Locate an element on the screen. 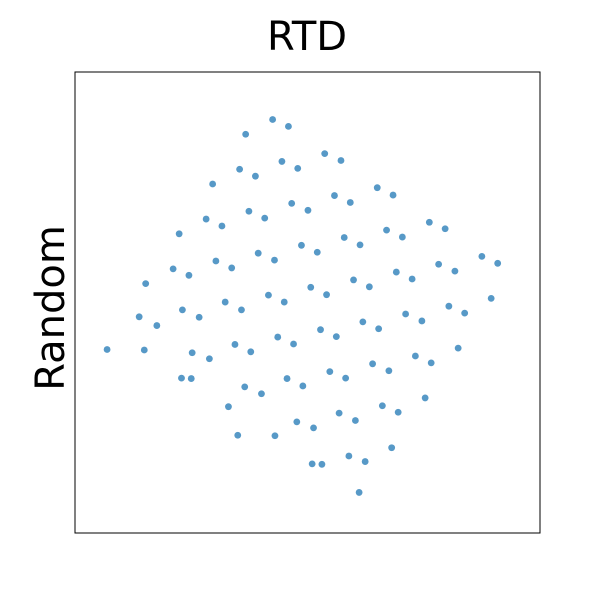  y-axis-label: Random is located at coordinates (51, 308).